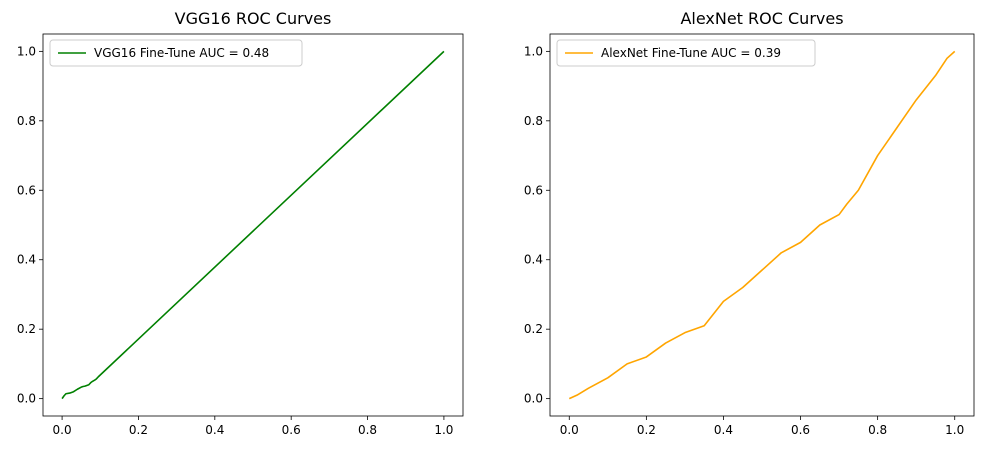  I want to click on legend-label: VGG16 Fine-Tune AUC = 0.48, so click(181, 53).